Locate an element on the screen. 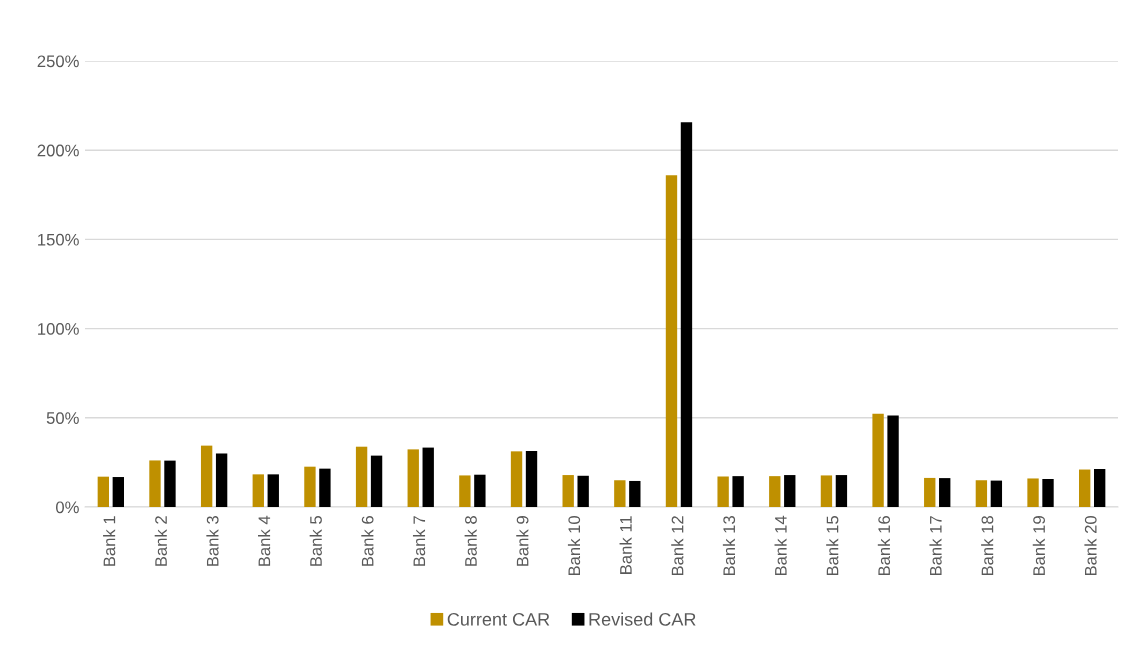 This screenshot has width=1127, height=669. x-tick-label: Bank 7 is located at coordinates (419, 541).